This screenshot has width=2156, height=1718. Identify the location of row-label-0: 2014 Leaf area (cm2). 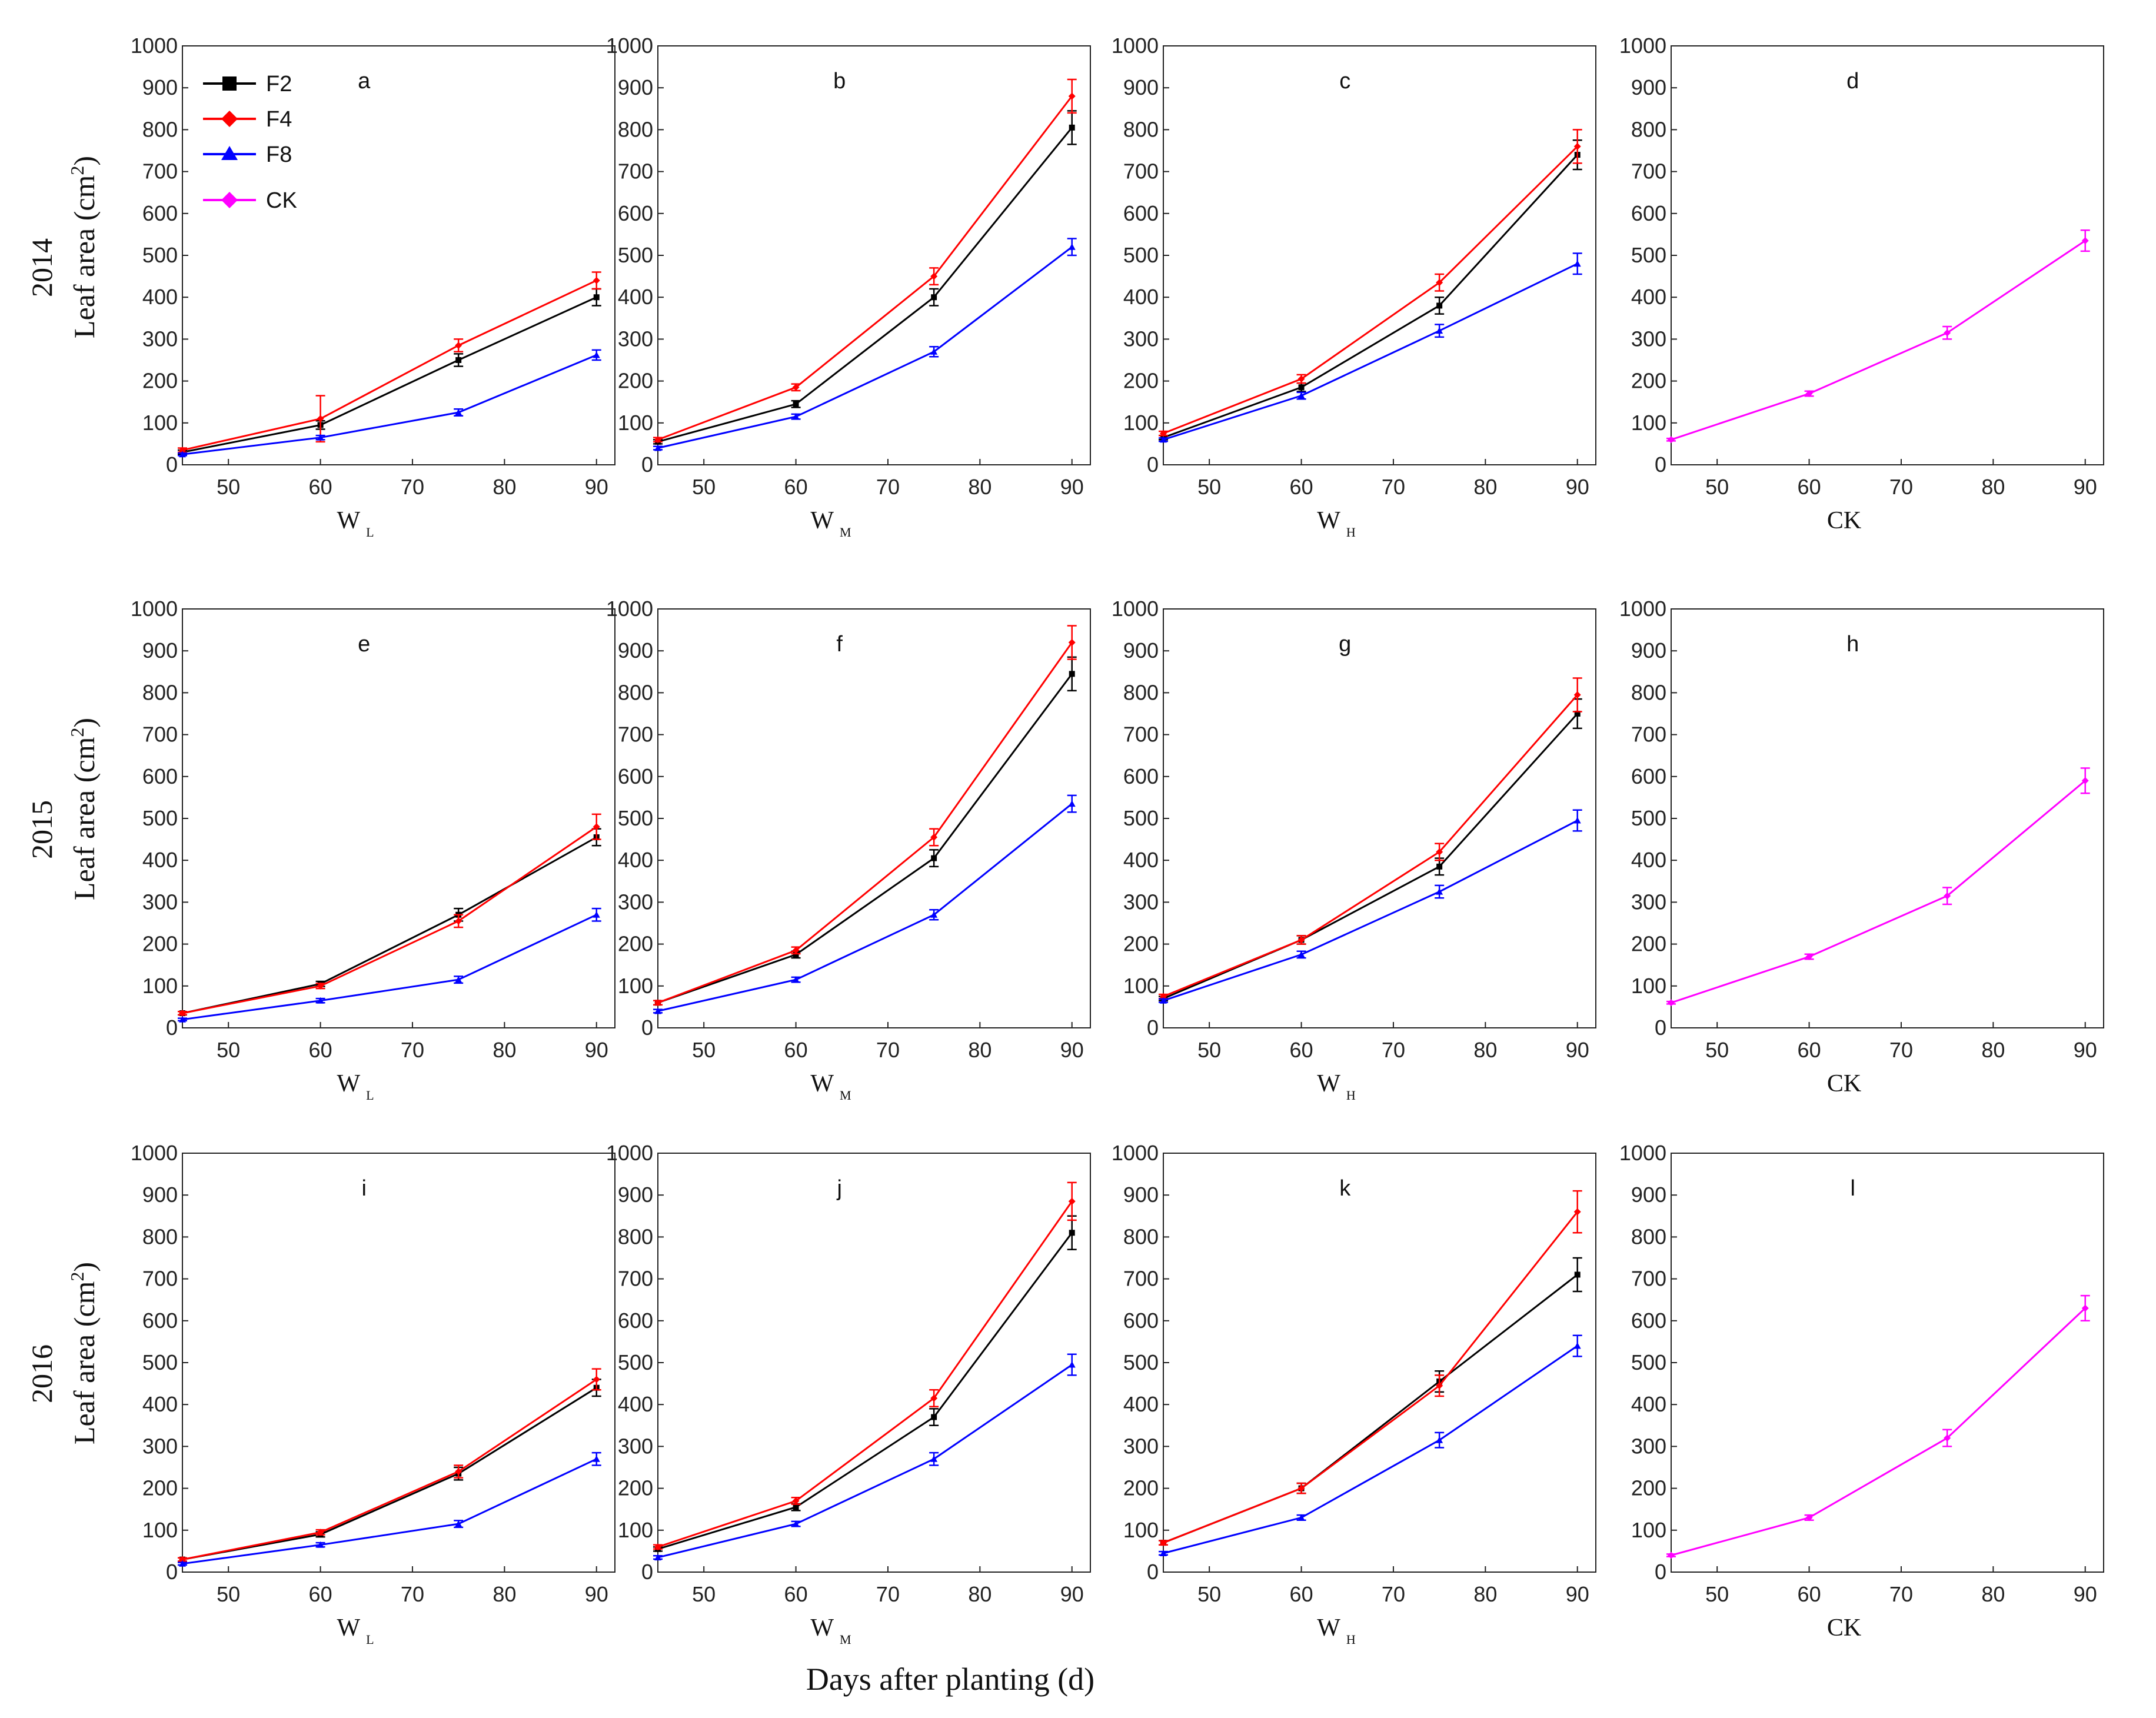
(63, 247).